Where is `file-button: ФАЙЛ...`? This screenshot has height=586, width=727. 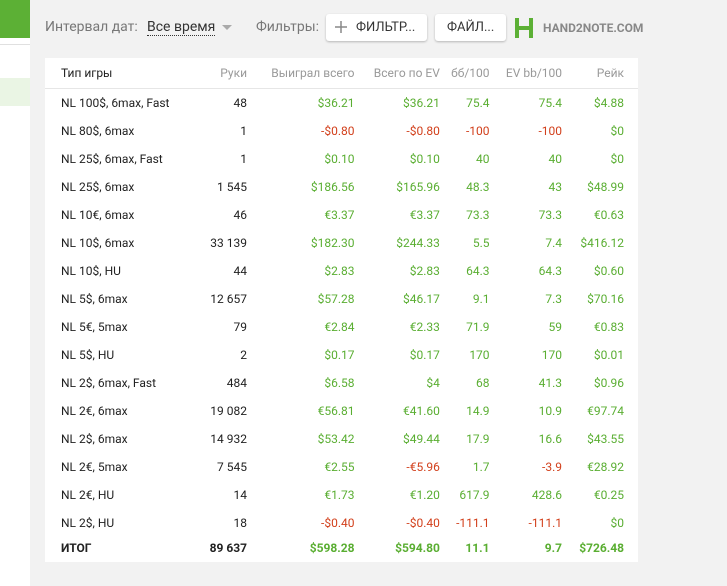
file-button: ФАЙЛ... is located at coordinates (470, 27).